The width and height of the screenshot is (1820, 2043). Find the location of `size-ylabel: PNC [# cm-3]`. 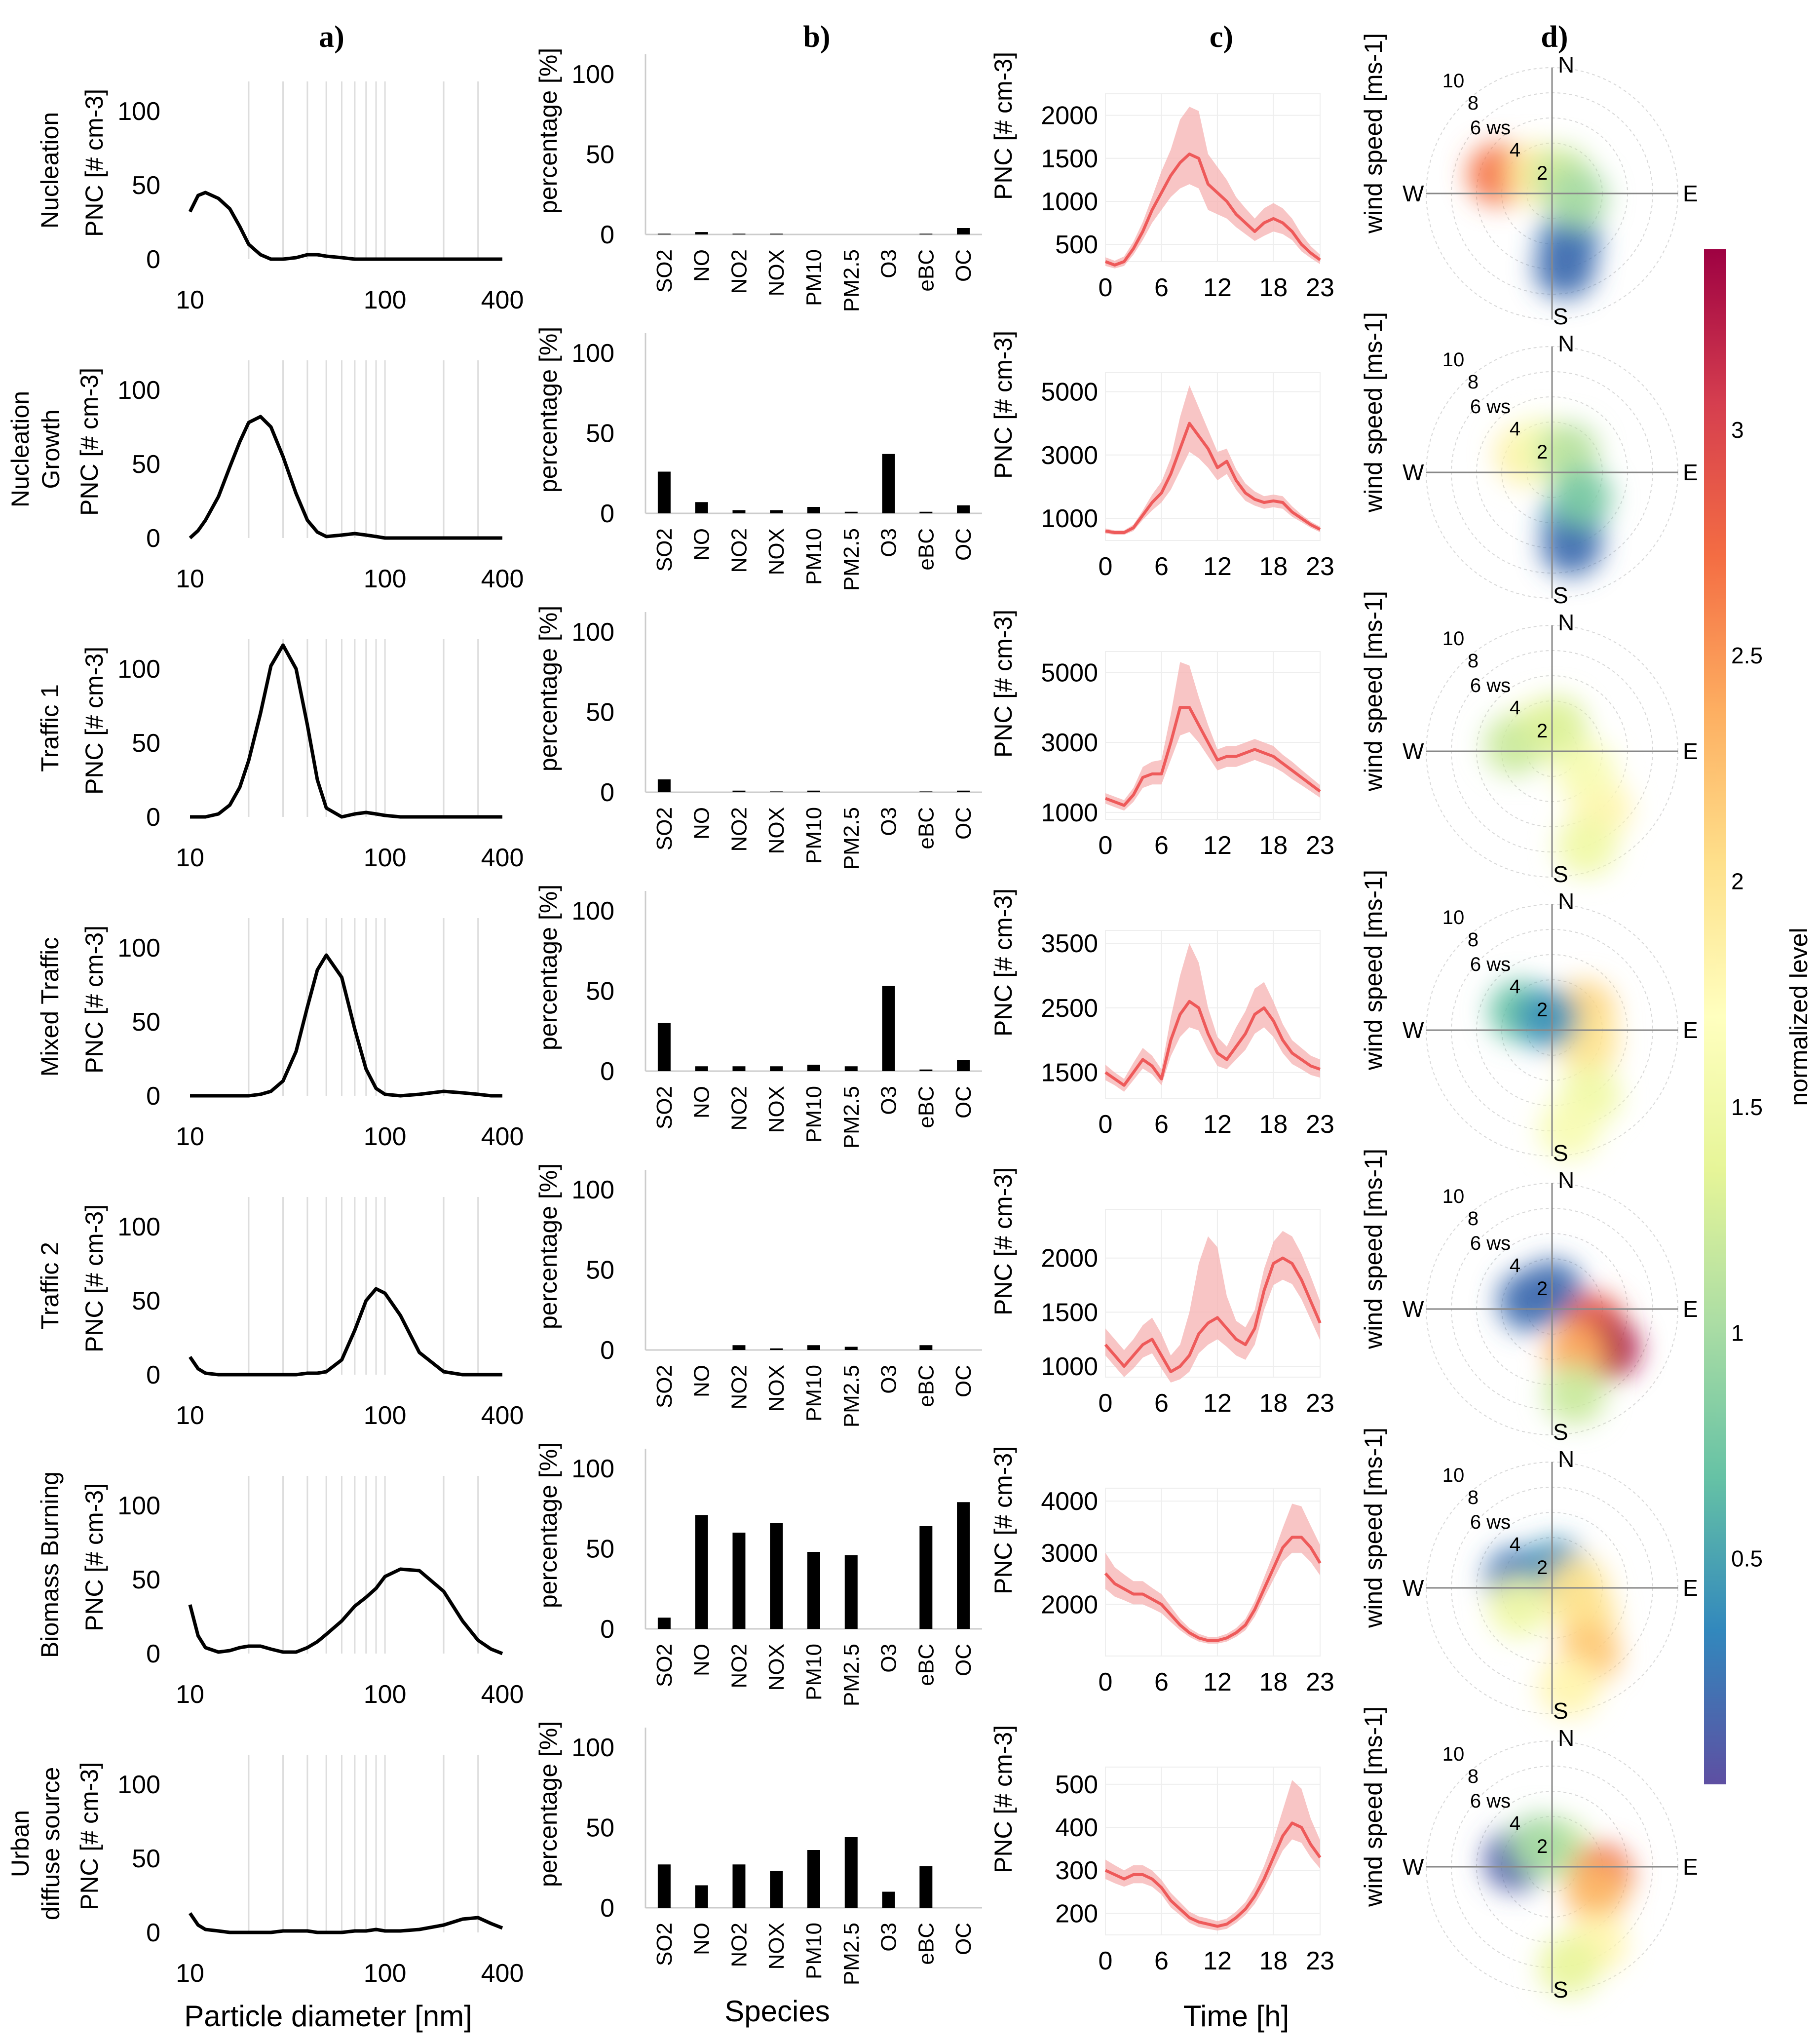

size-ylabel: PNC [# cm-3] is located at coordinates (94, 721).